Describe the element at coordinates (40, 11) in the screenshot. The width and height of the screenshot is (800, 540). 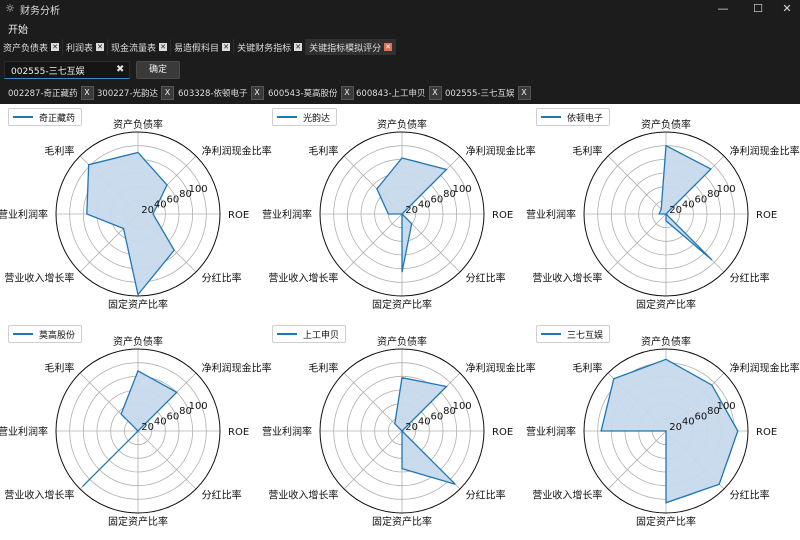
I see `window-title: 财务分析` at that location.